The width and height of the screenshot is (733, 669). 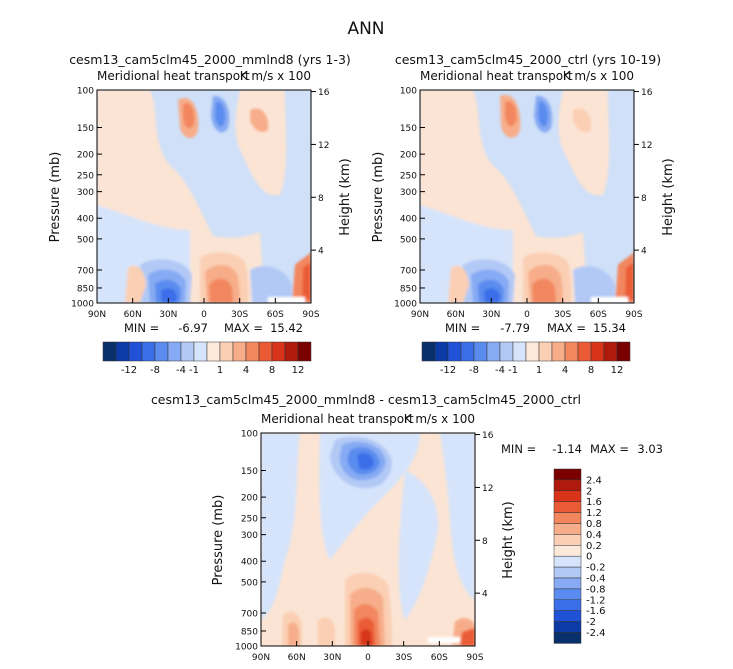 I want to click on colorbar-label: -1, so click(x=194, y=370).